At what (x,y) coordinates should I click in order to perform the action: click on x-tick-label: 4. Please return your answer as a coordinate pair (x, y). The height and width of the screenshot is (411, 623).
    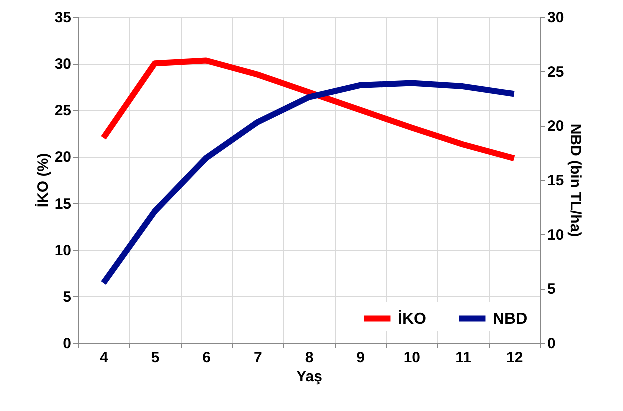
    Looking at the image, I should click on (104, 358).